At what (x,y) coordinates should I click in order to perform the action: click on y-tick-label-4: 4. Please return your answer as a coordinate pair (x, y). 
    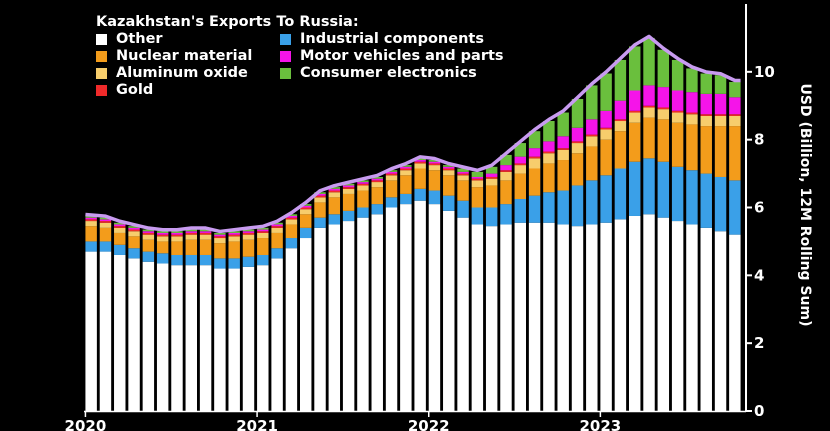
    Looking at the image, I should click on (759, 275).